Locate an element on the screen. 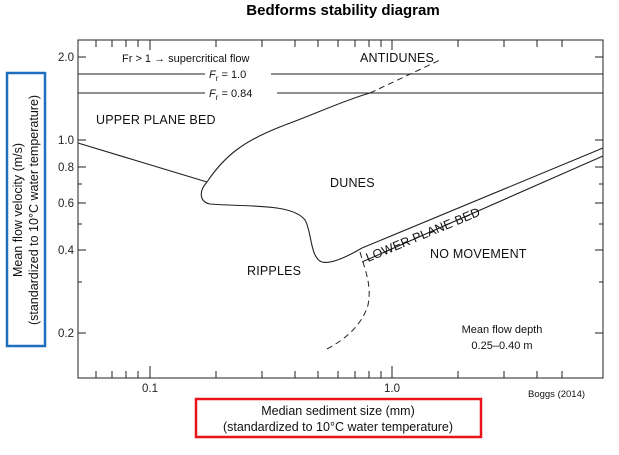  dashed-boundaries is located at coordinates (382, 205).